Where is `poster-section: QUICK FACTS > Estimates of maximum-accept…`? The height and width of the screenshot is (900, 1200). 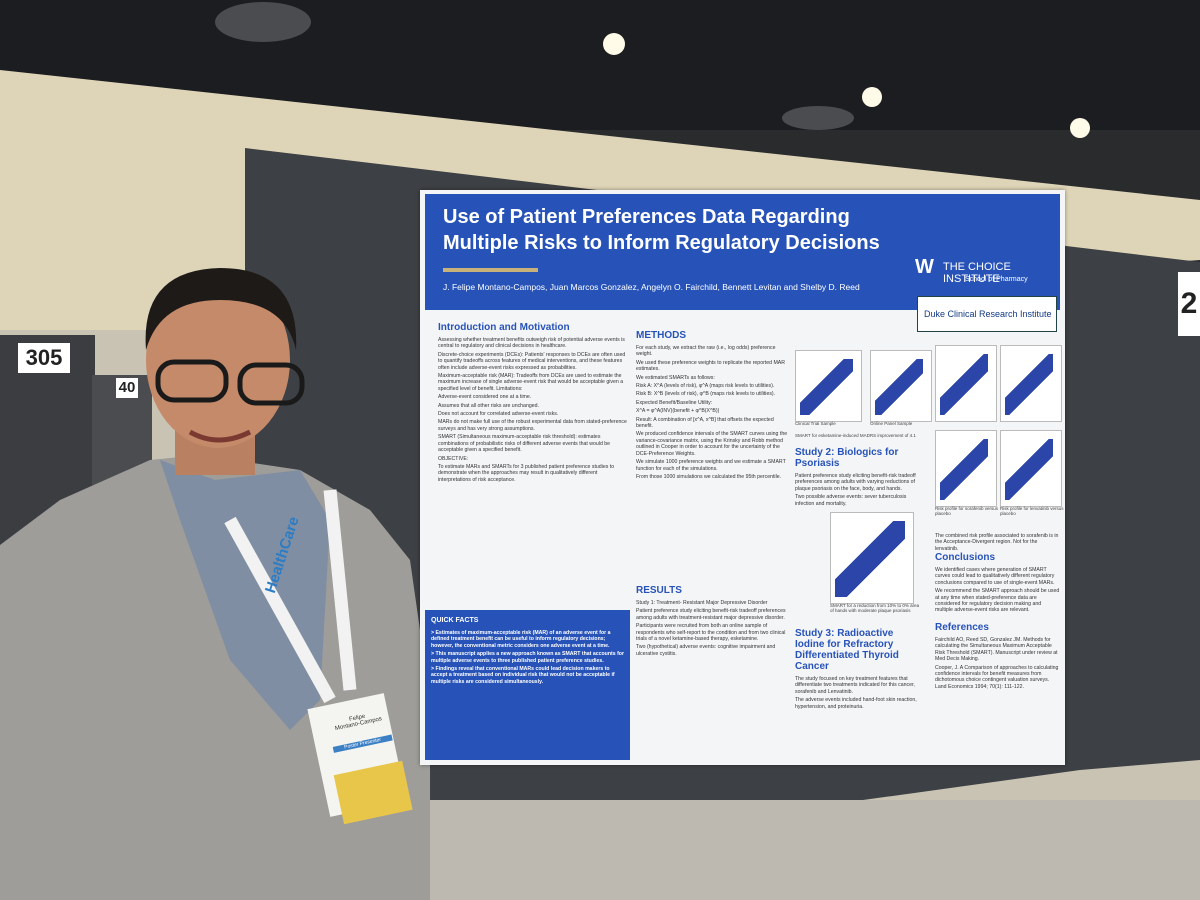 poster-section: QUICK FACTS > Estimates of maximum-accept… is located at coordinates (527, 685).